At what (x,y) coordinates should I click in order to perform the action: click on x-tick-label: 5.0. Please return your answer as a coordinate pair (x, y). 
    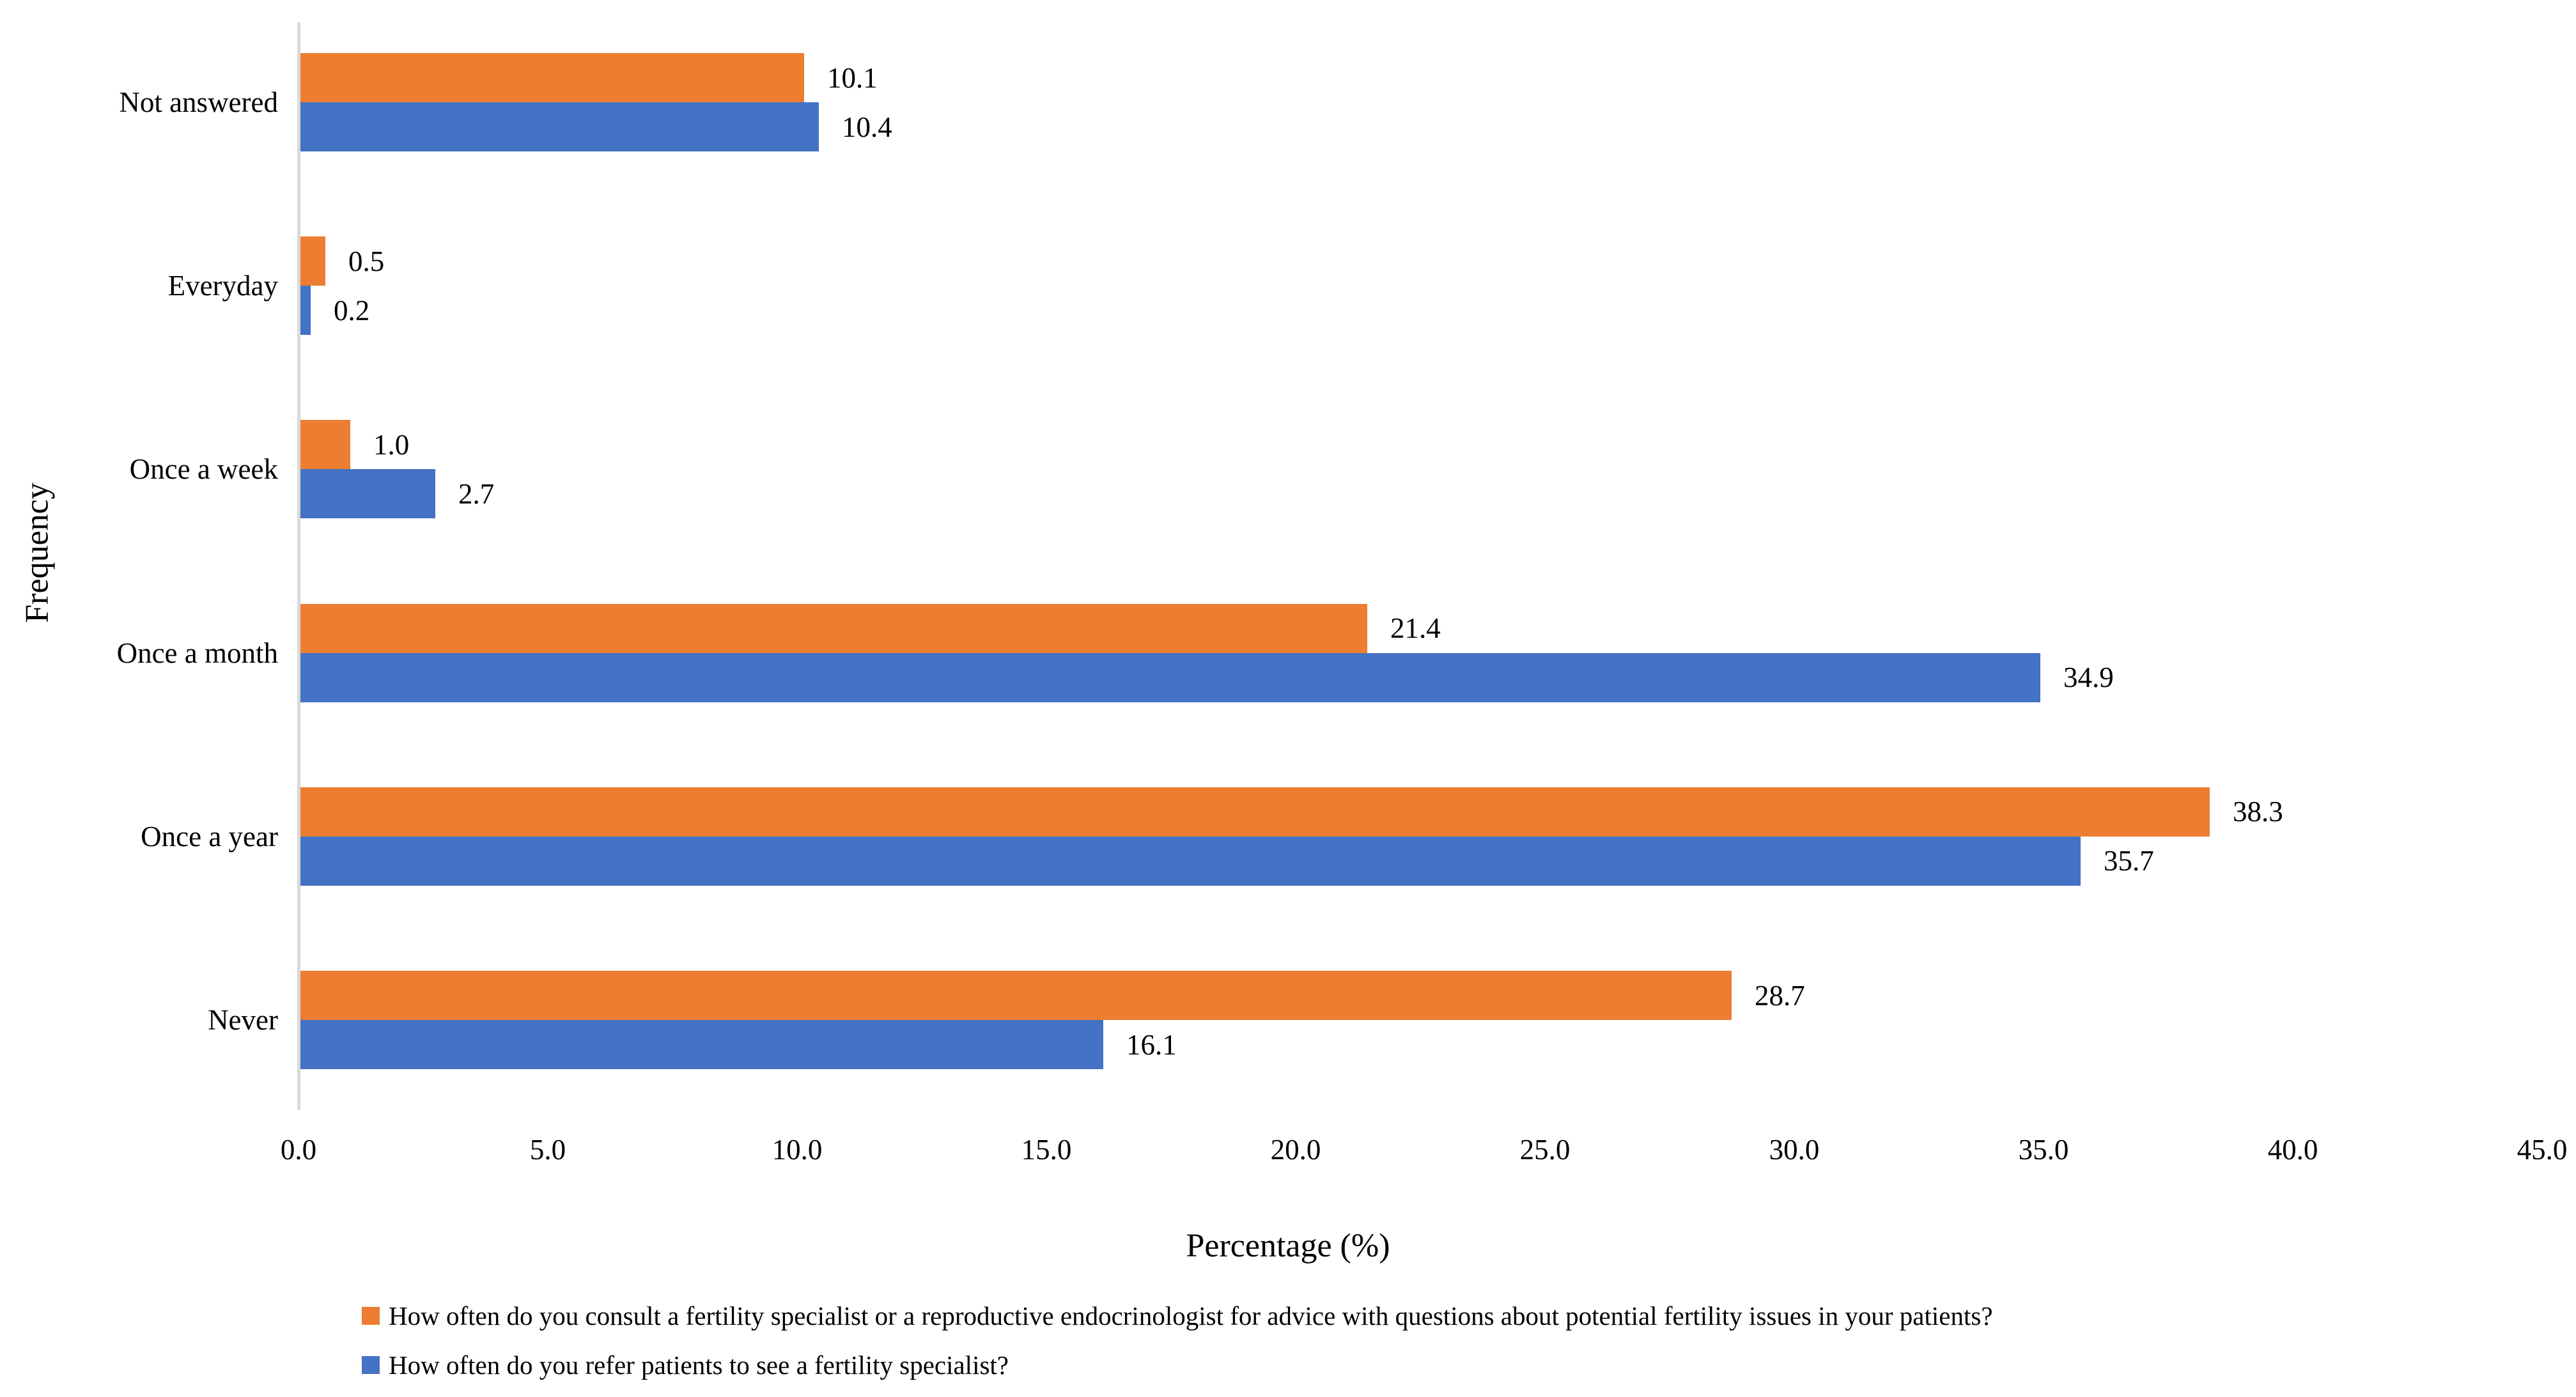
    Looking at the image, I should click on (547, 1150).